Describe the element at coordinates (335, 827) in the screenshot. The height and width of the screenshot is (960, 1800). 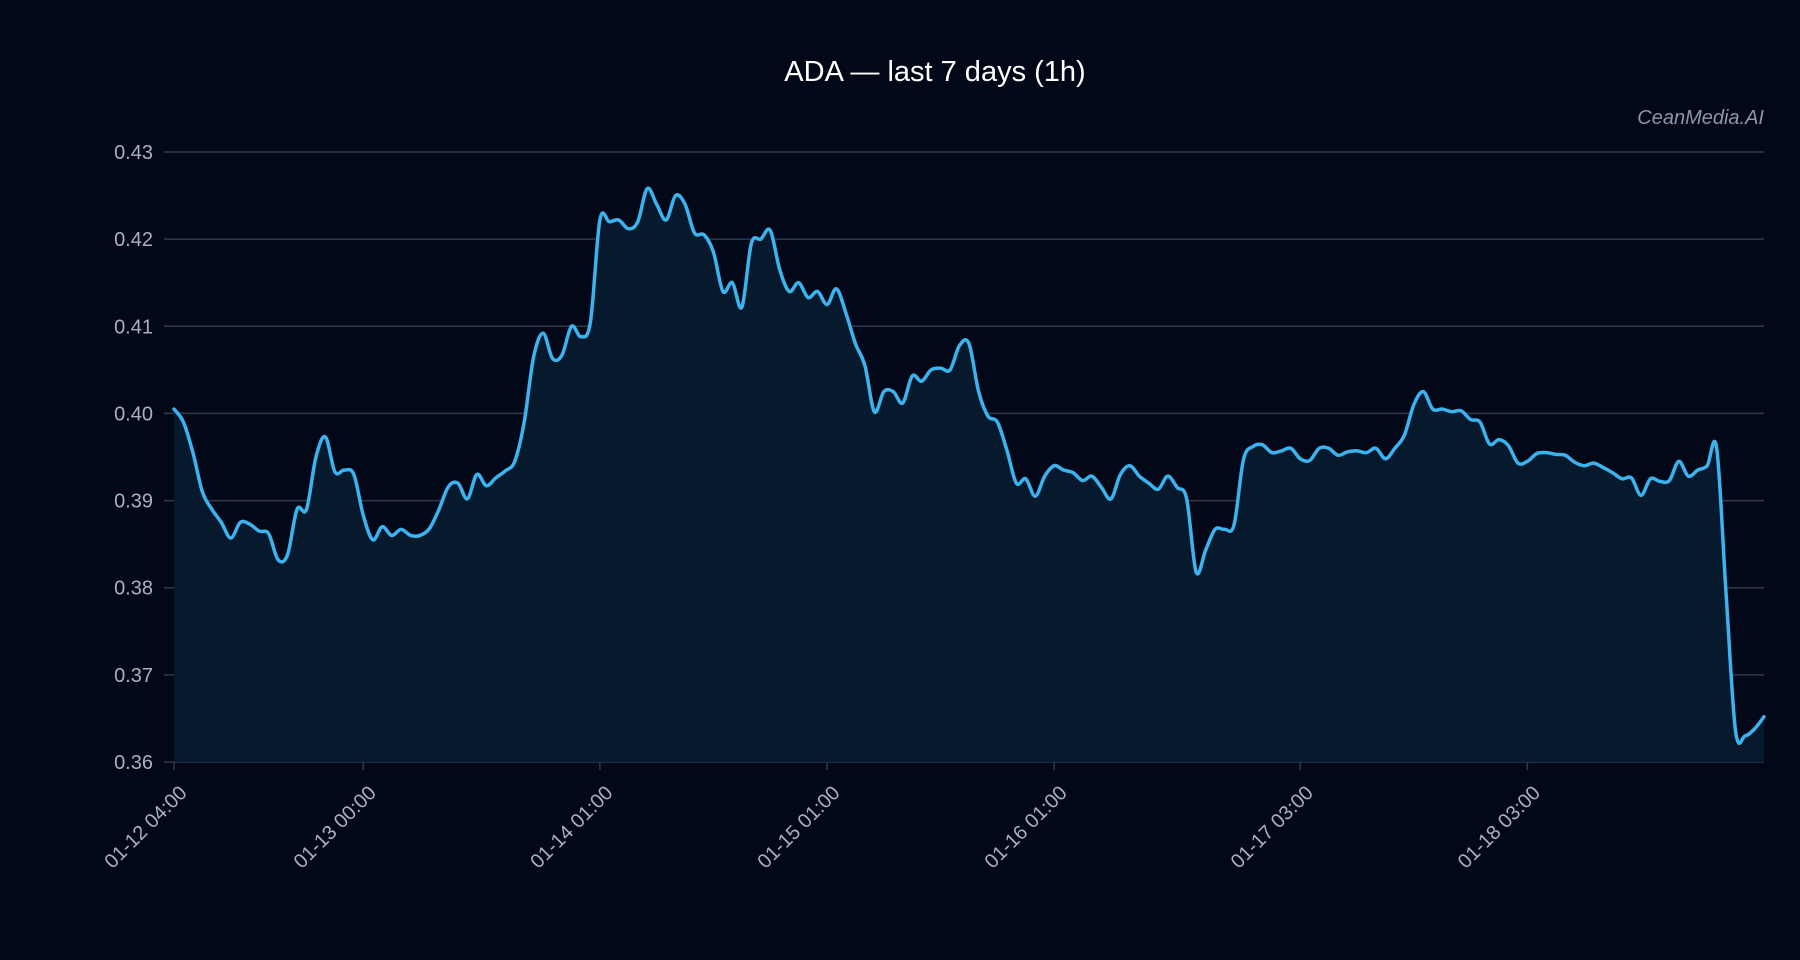
I see `x-tick-label: 01-13 00:00` at that location.